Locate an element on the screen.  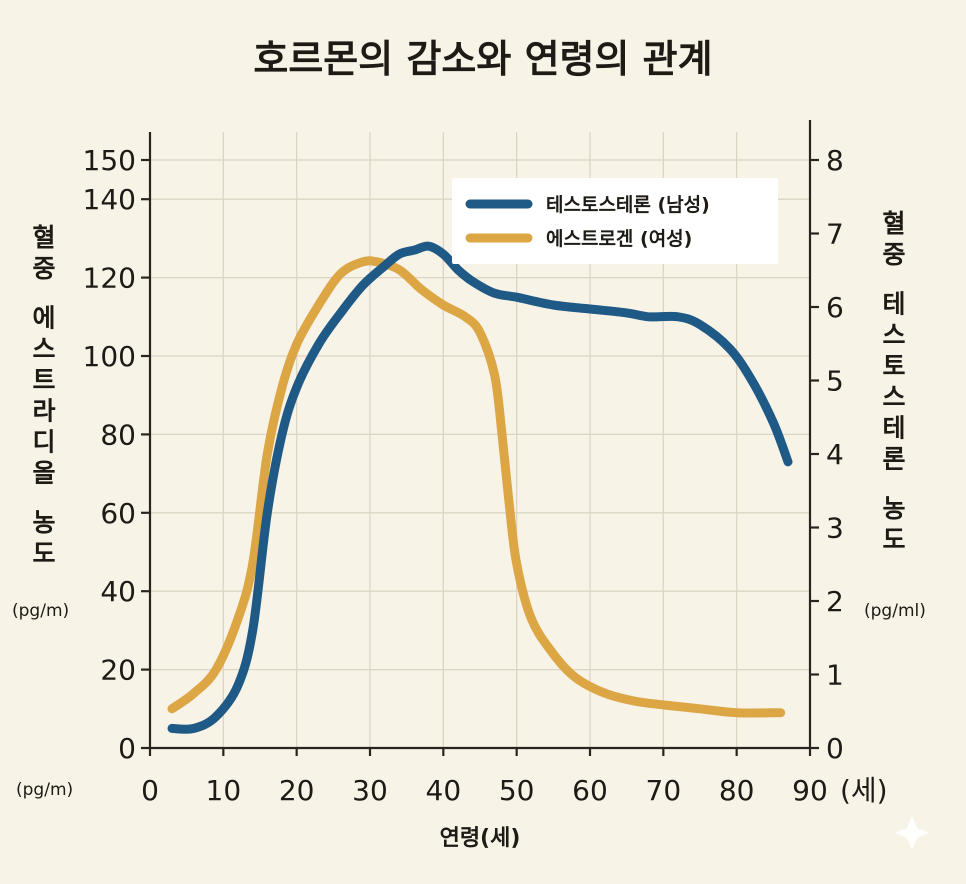
axis-label-char: 라 is located at coordinates (43, 411).